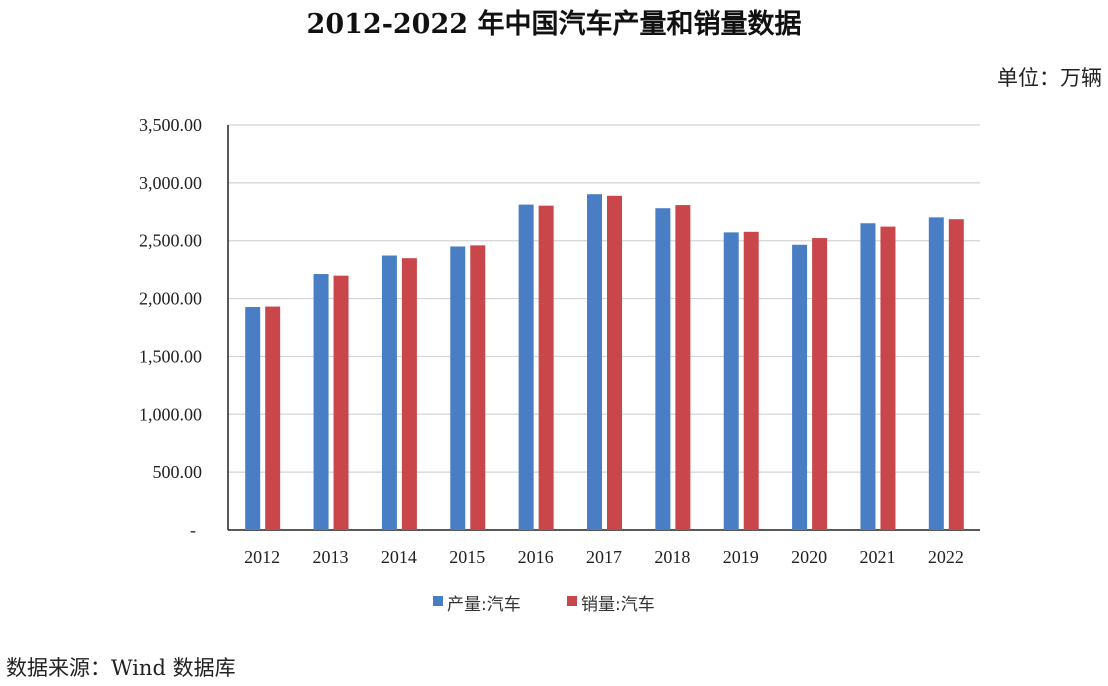 This screenshot has width=1108, height=686. What do you see at coordinates (262, 557) in the screenshot?
I see `x-tick-label: 2012` at bounding box center [262, 557].